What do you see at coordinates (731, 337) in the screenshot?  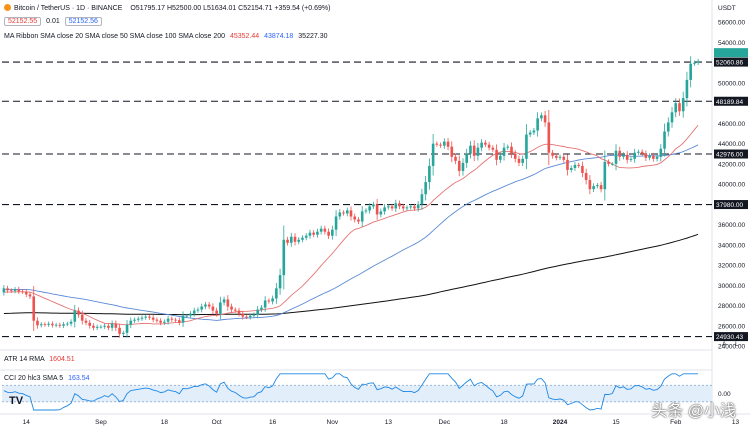 I see `level-tag` at bounding box center [731, 337].